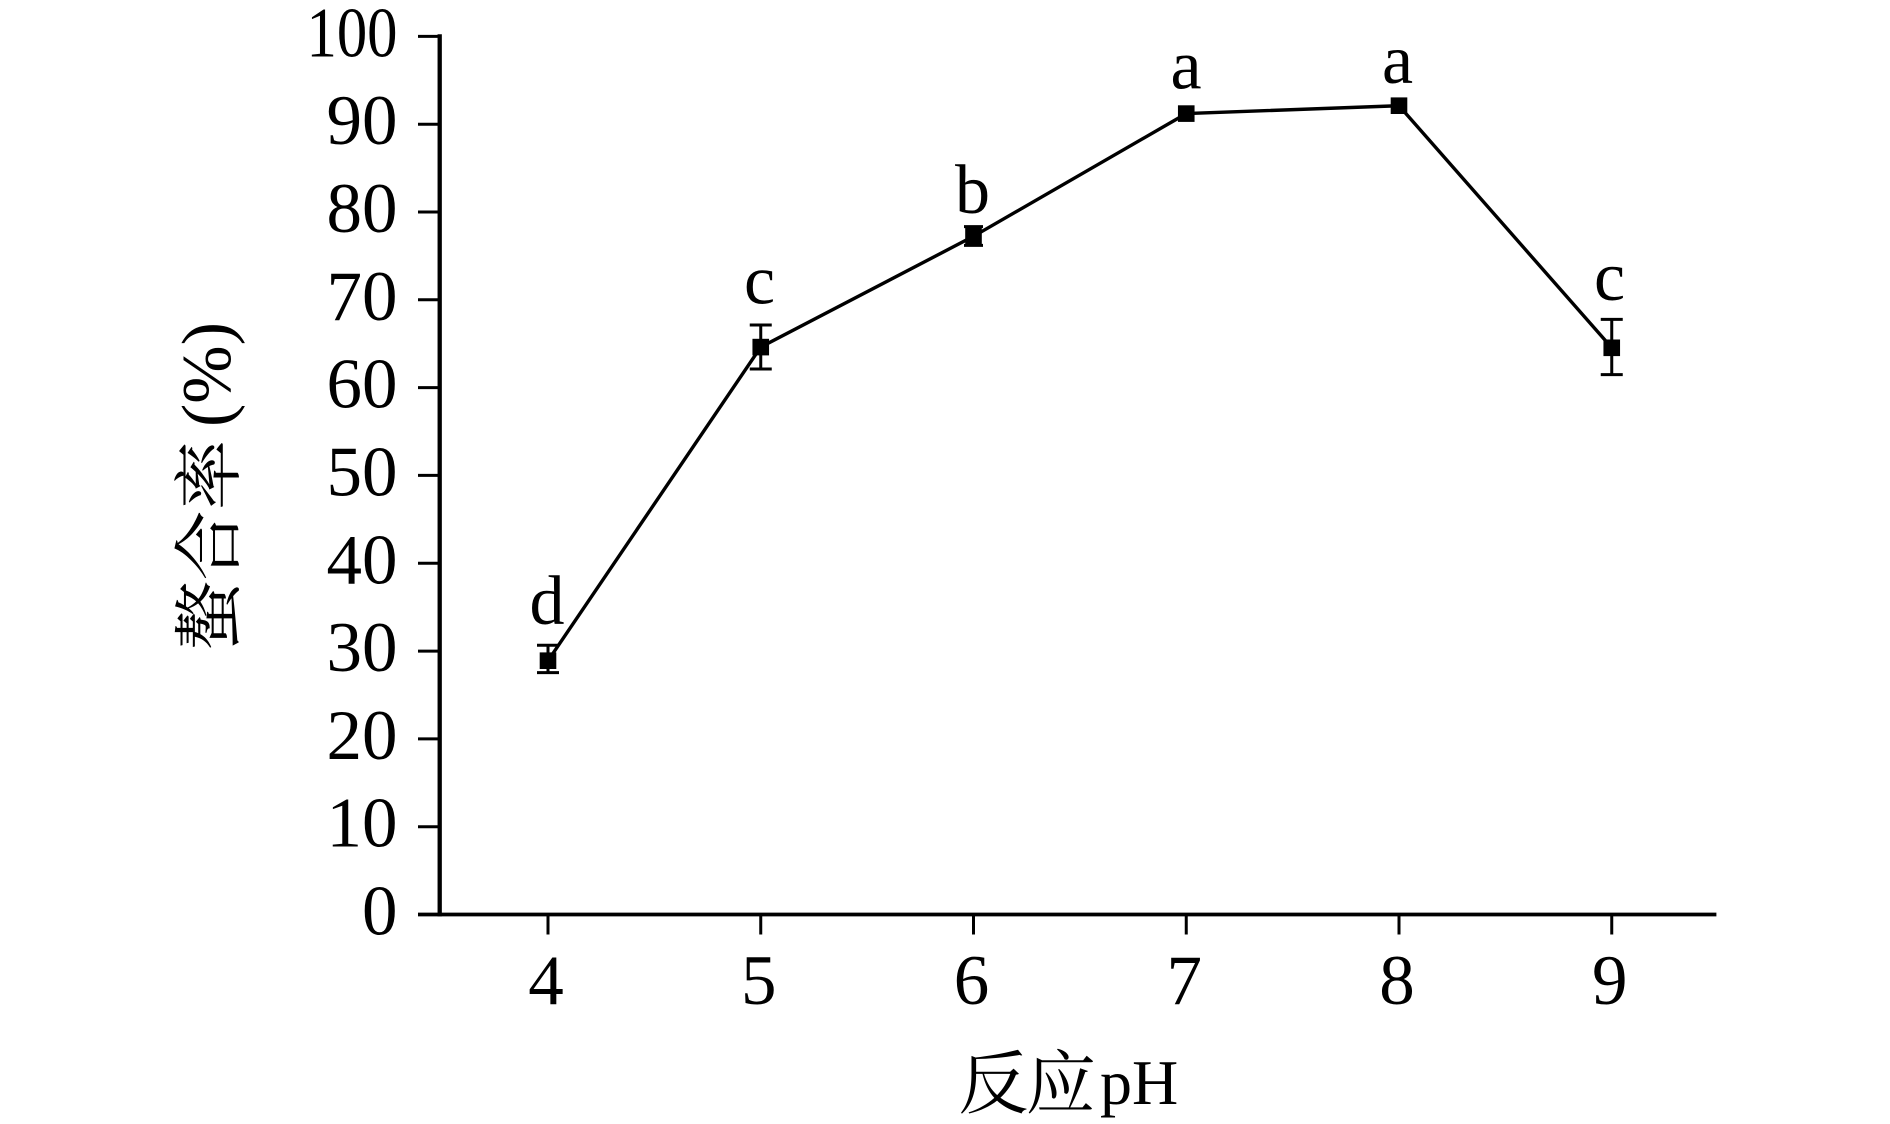  What do you see at coordinates (362, 209) in the screenshot?
I see `svg-text: 80` at bounding box center [362, 209].